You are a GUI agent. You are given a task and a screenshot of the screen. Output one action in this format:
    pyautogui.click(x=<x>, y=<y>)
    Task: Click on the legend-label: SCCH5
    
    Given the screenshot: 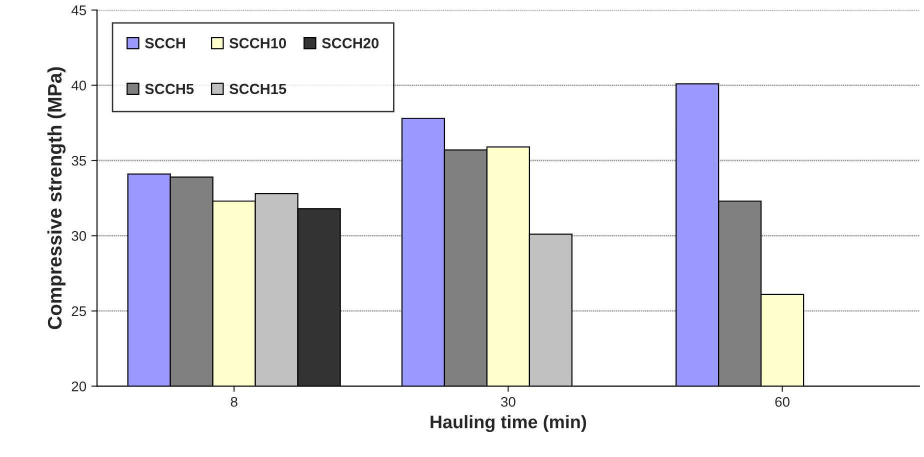 What is the action you would take?
    pyautogui.click(x=169, y=89)
    